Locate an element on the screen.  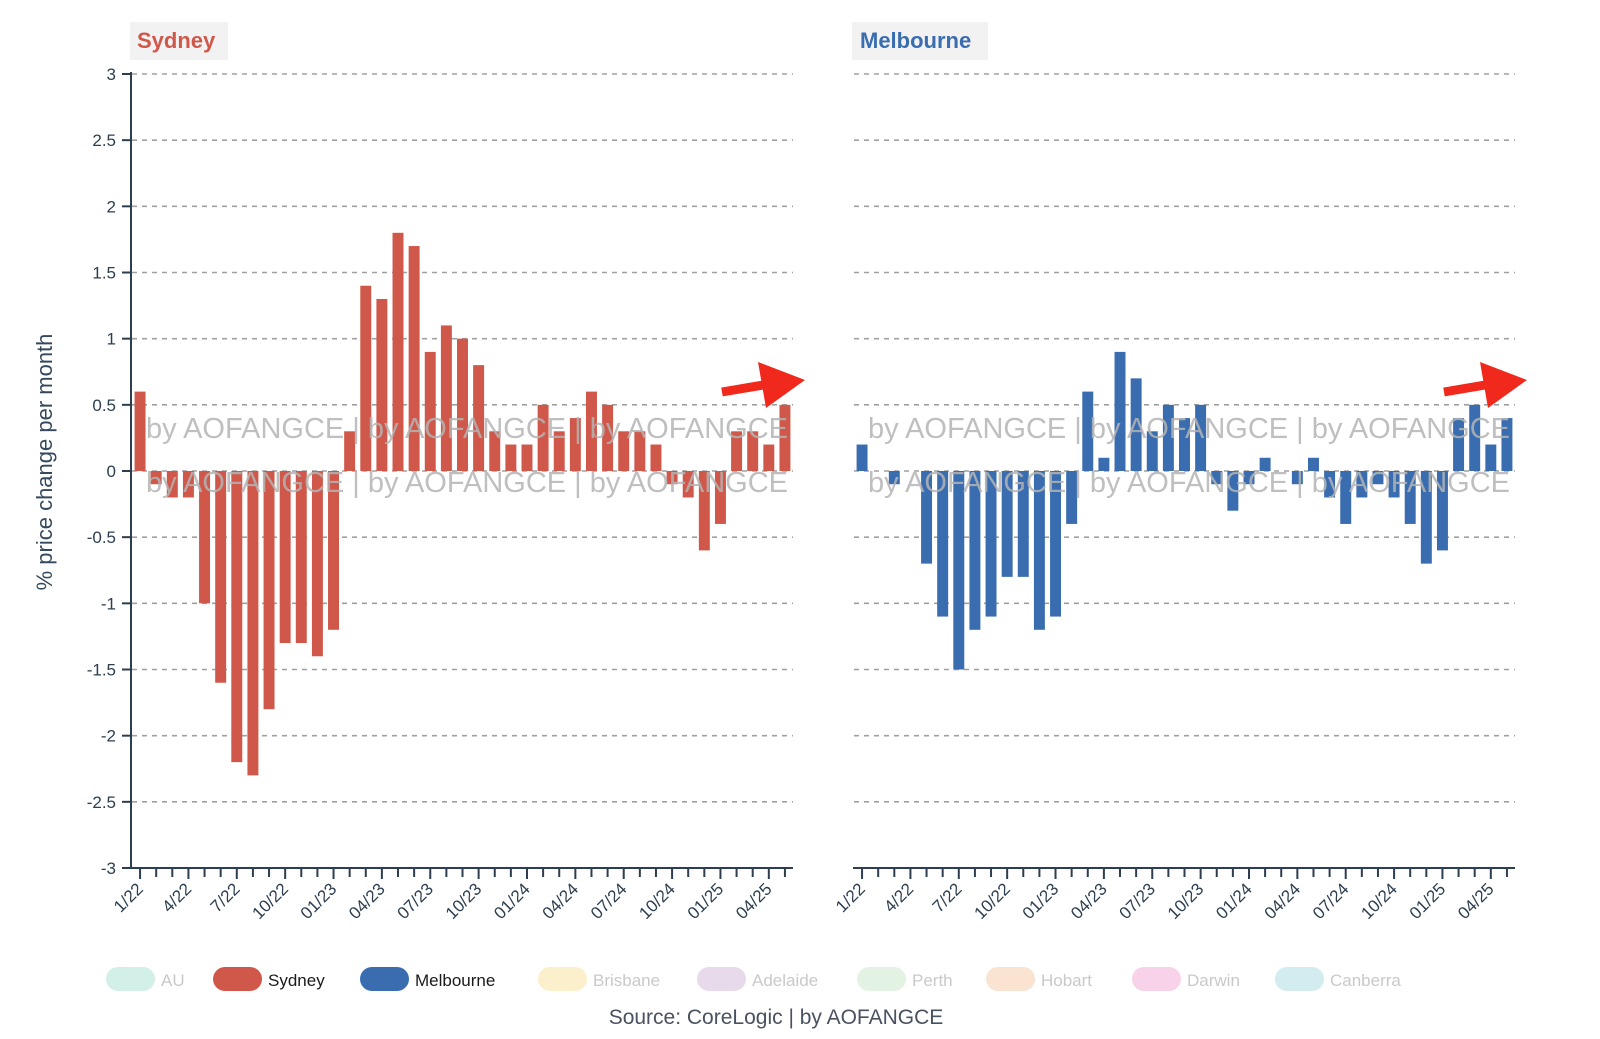
y-tick-label: -1.5 is located at coordinates (101, 670).